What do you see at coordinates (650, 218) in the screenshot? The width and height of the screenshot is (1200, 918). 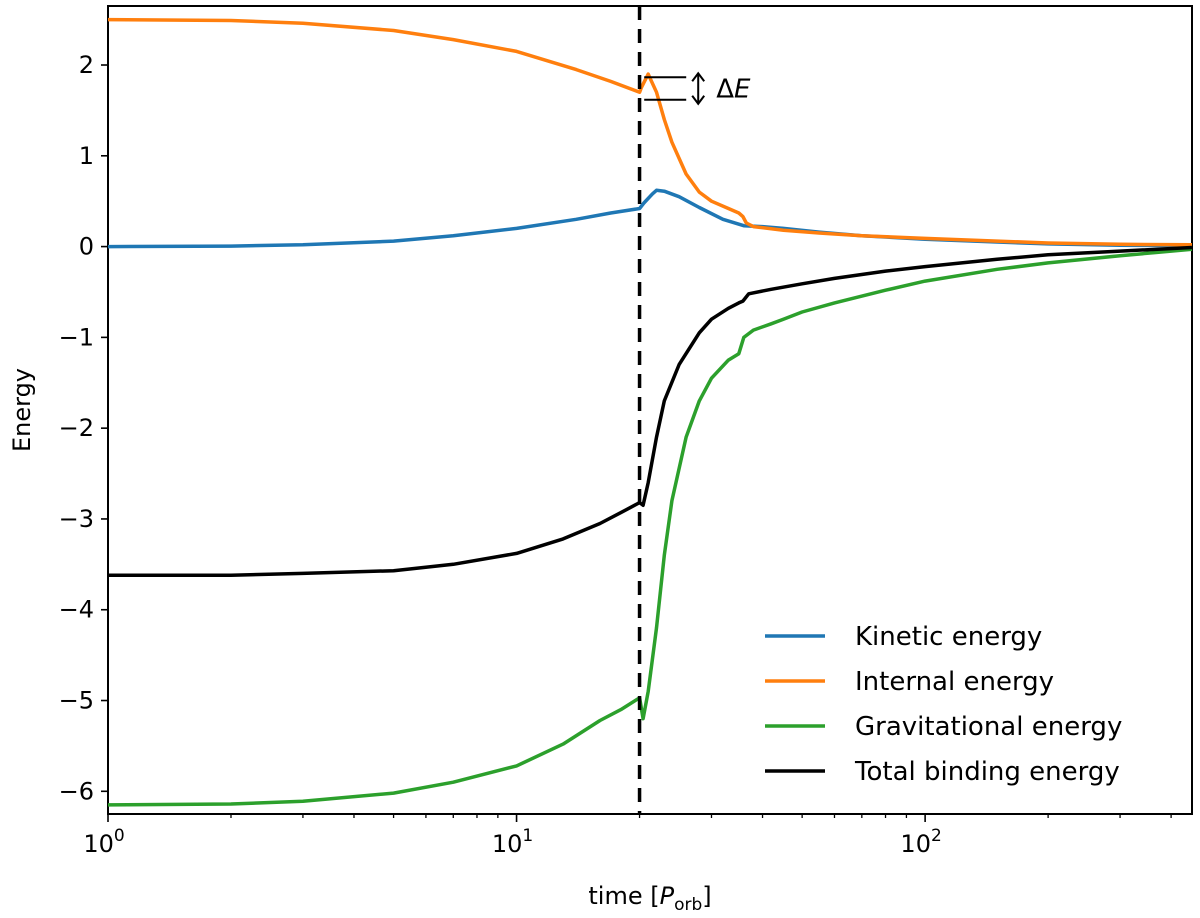 I see `series-line-kinetic-energy` at bounding box center [650, 218].